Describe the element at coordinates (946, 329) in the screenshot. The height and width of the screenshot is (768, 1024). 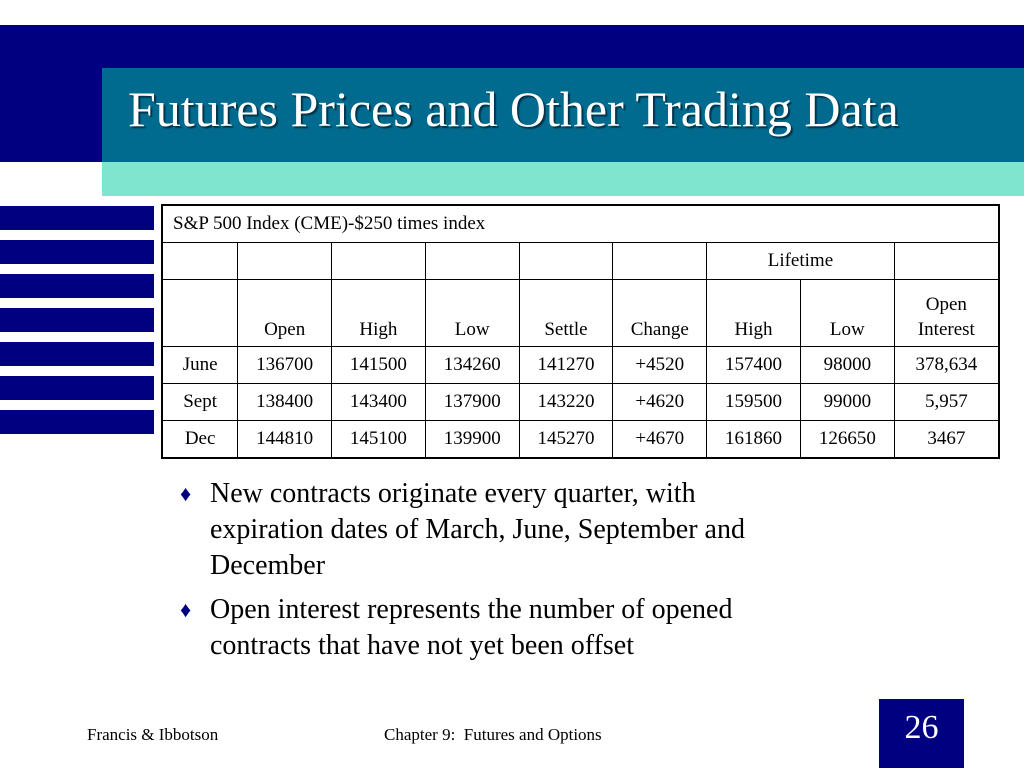
I see `open-interest-header-line2: Interest` at that location.